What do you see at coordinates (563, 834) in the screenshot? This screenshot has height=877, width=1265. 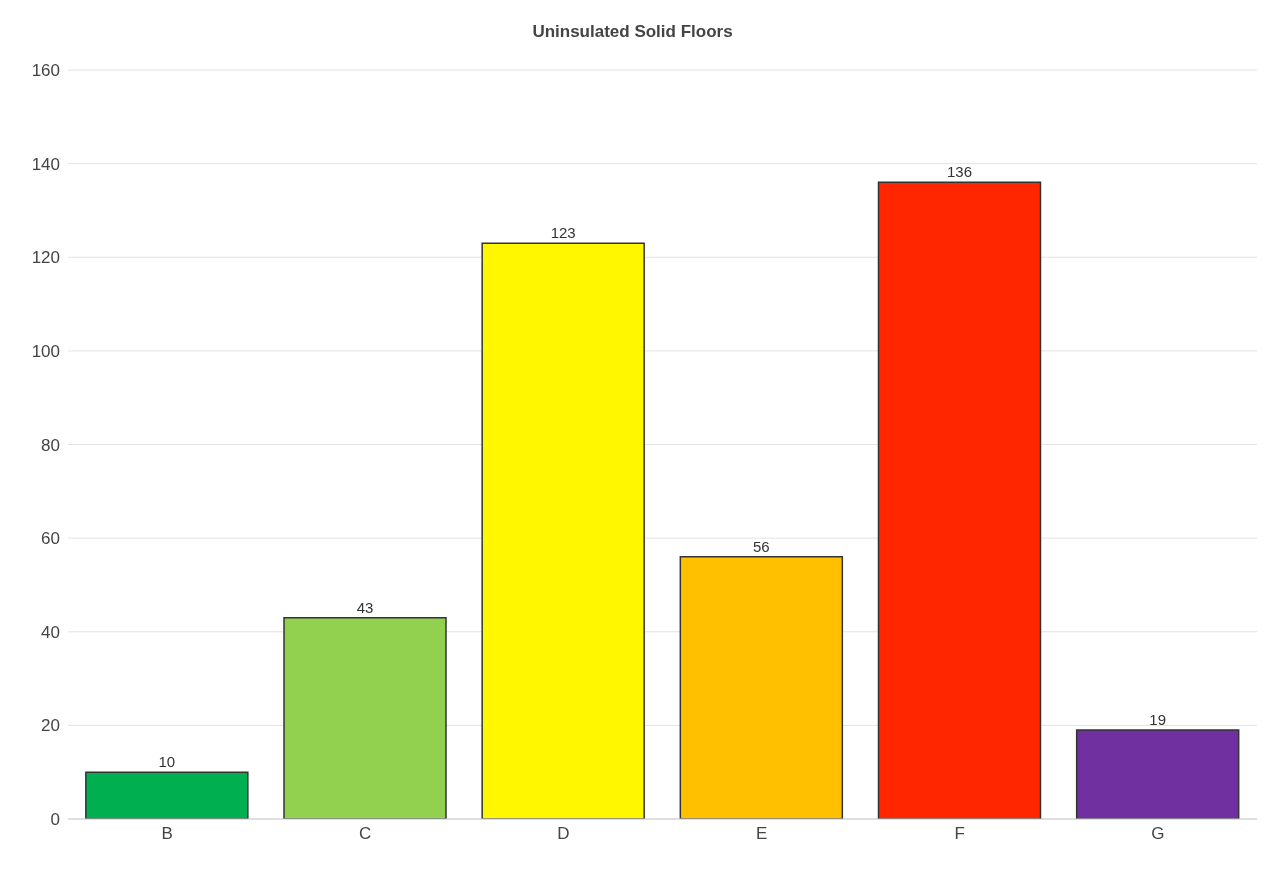 I see `x-tick-label: D` at bounding box center [563, 834].